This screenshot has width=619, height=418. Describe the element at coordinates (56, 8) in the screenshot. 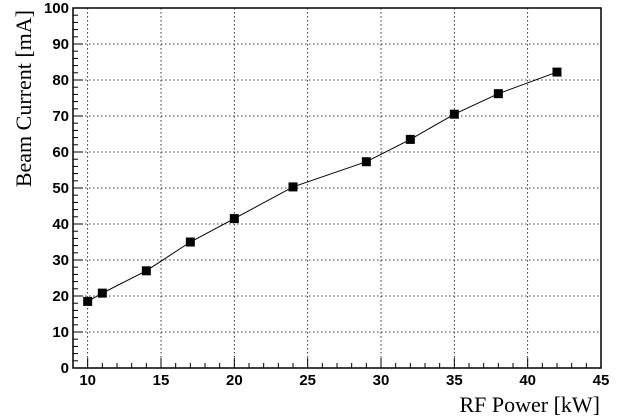

I see `y-tick-label: 100` at that location.